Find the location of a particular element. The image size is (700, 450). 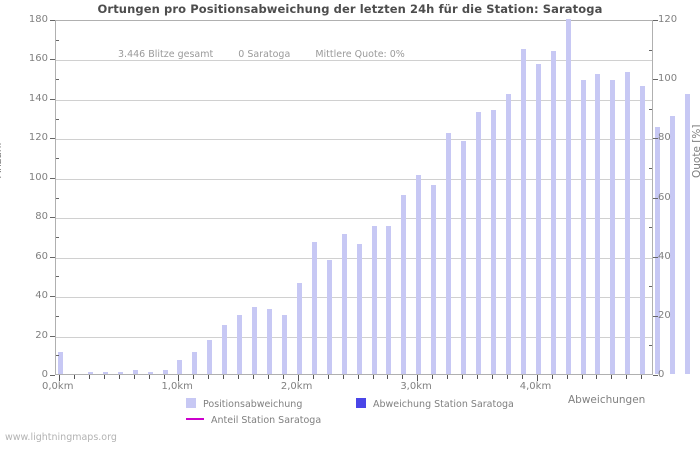

y-tick-label-left: 20 is located at coordinates (41, 335).